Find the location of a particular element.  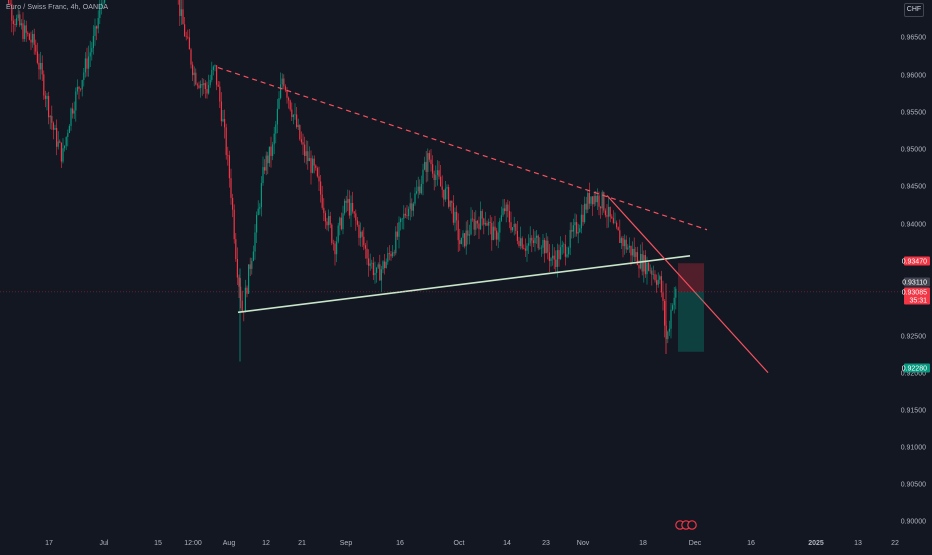

take-profit-zone is located at coordinates (691, 321).